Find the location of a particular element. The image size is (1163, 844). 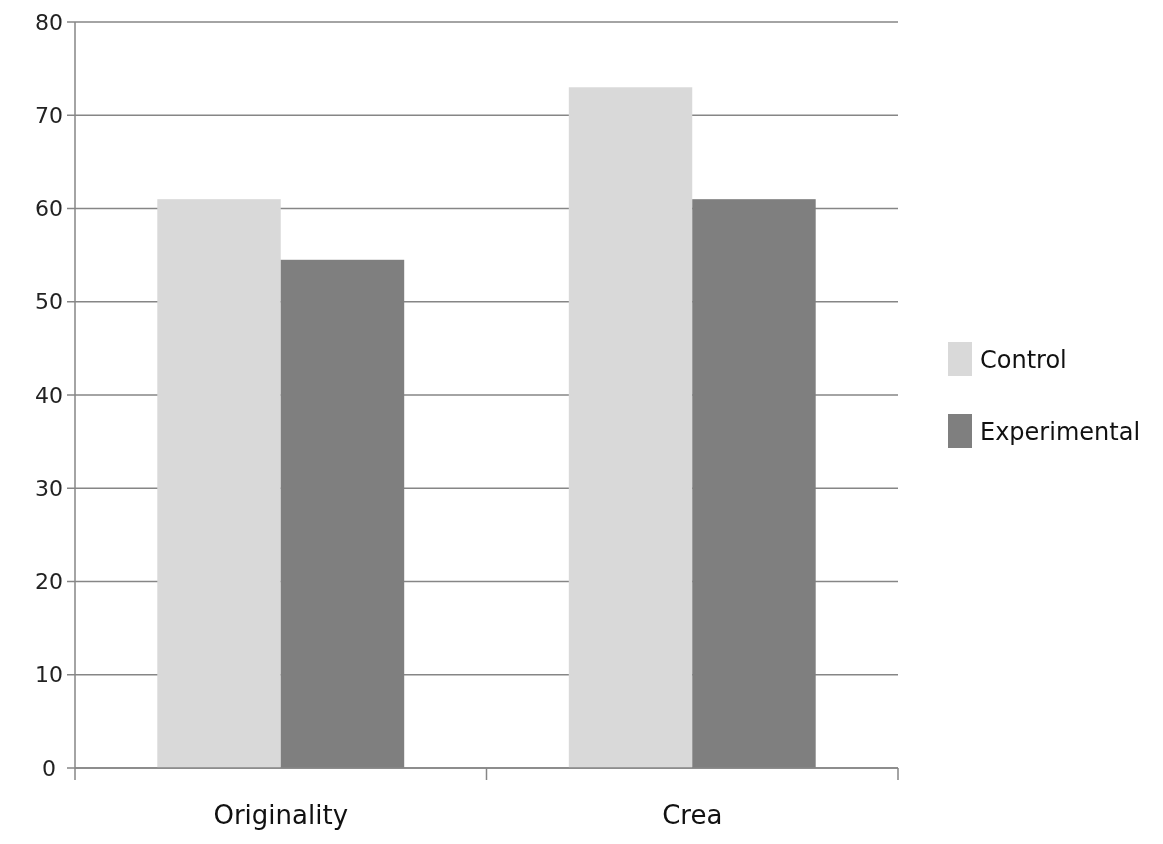

y-tick-label: 80 is located at coordinates (49, 22).